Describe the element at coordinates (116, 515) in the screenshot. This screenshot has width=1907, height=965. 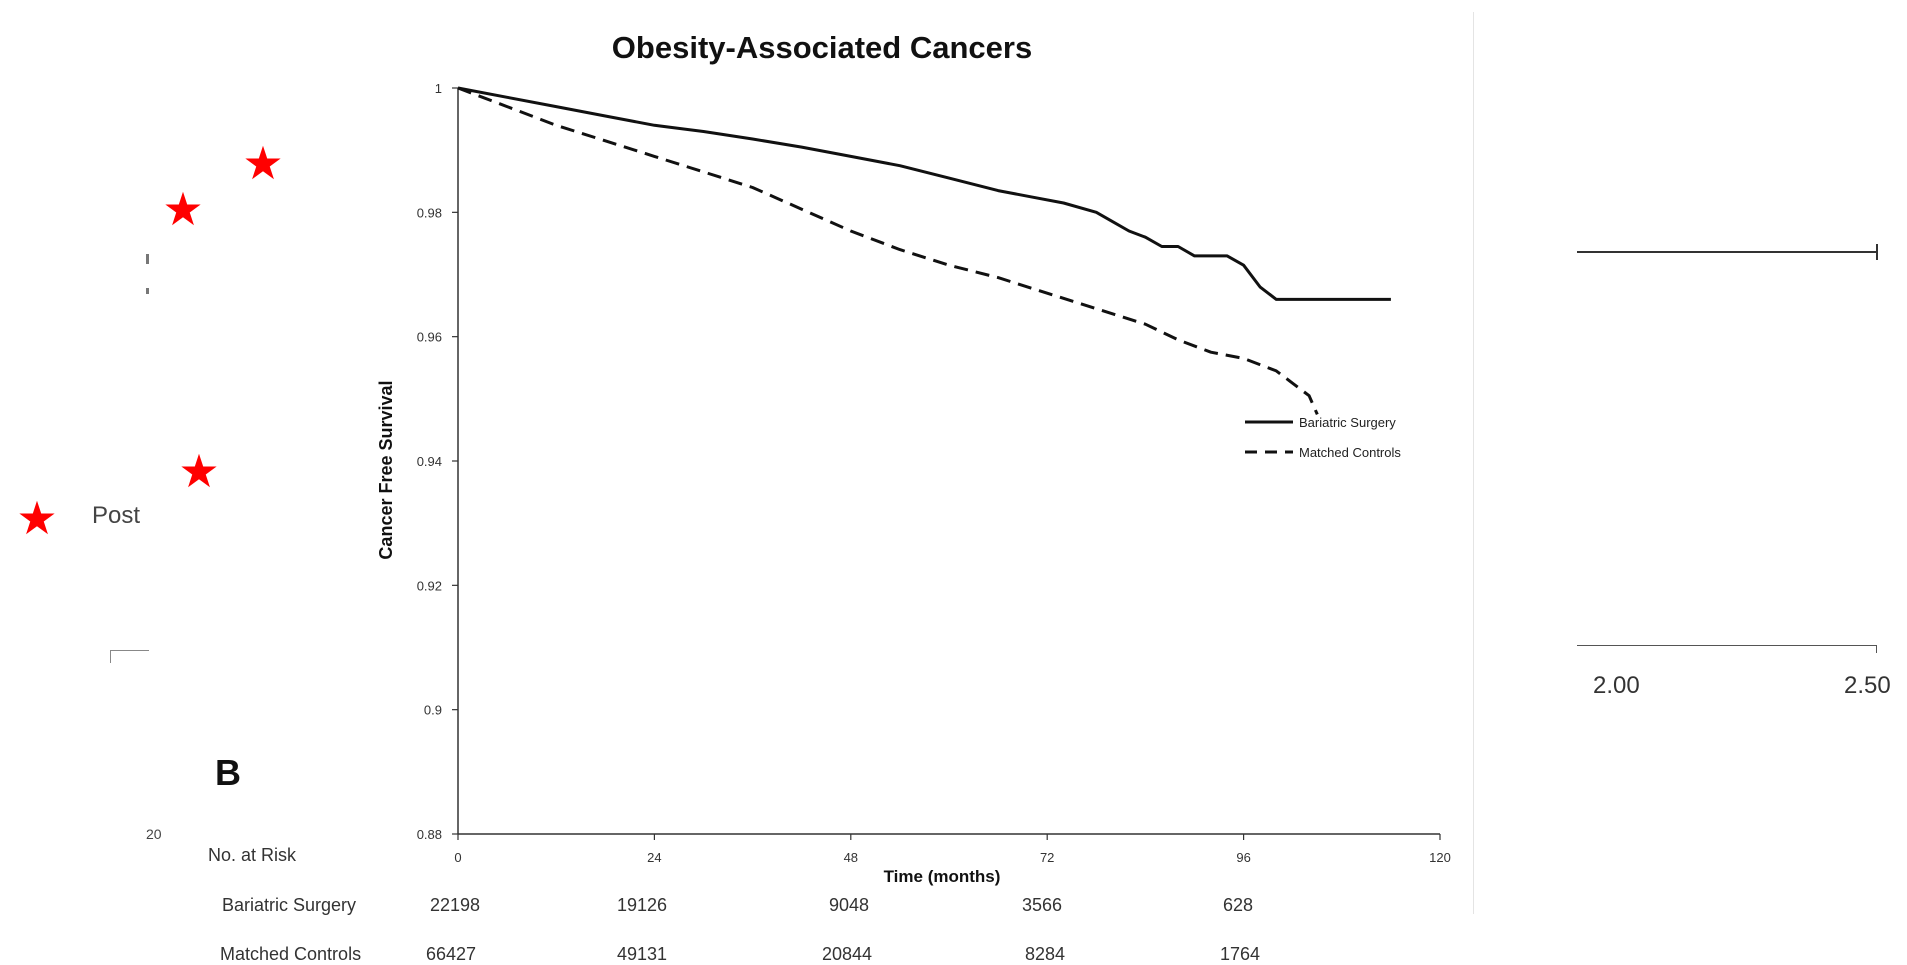
I see `post-label: Post` at that location.